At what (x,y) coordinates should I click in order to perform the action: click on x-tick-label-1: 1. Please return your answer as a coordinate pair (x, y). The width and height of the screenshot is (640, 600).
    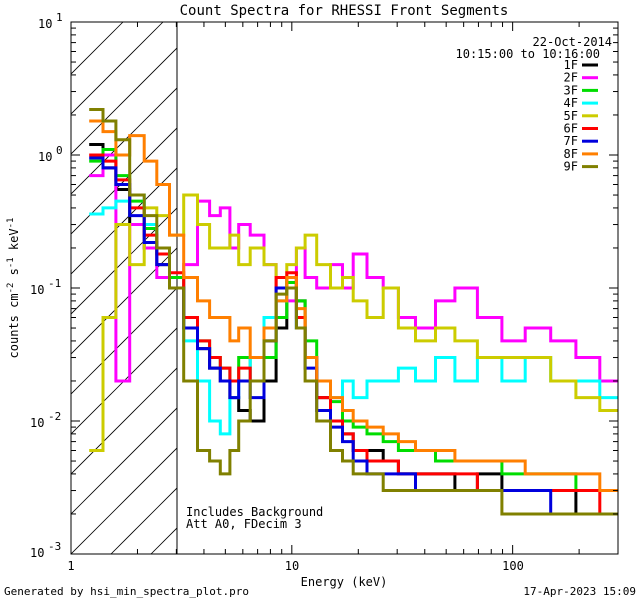
    Looking at the image, I should click on (70, 566).